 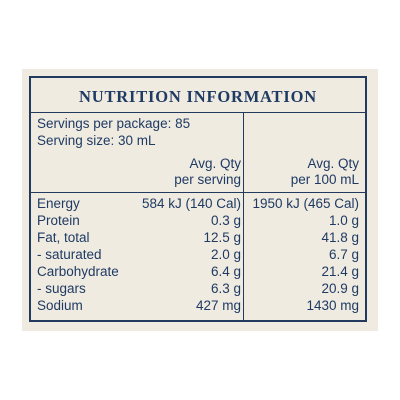 I want to click on per-serving-value: 12.5 g, so click(x=222, y=237).